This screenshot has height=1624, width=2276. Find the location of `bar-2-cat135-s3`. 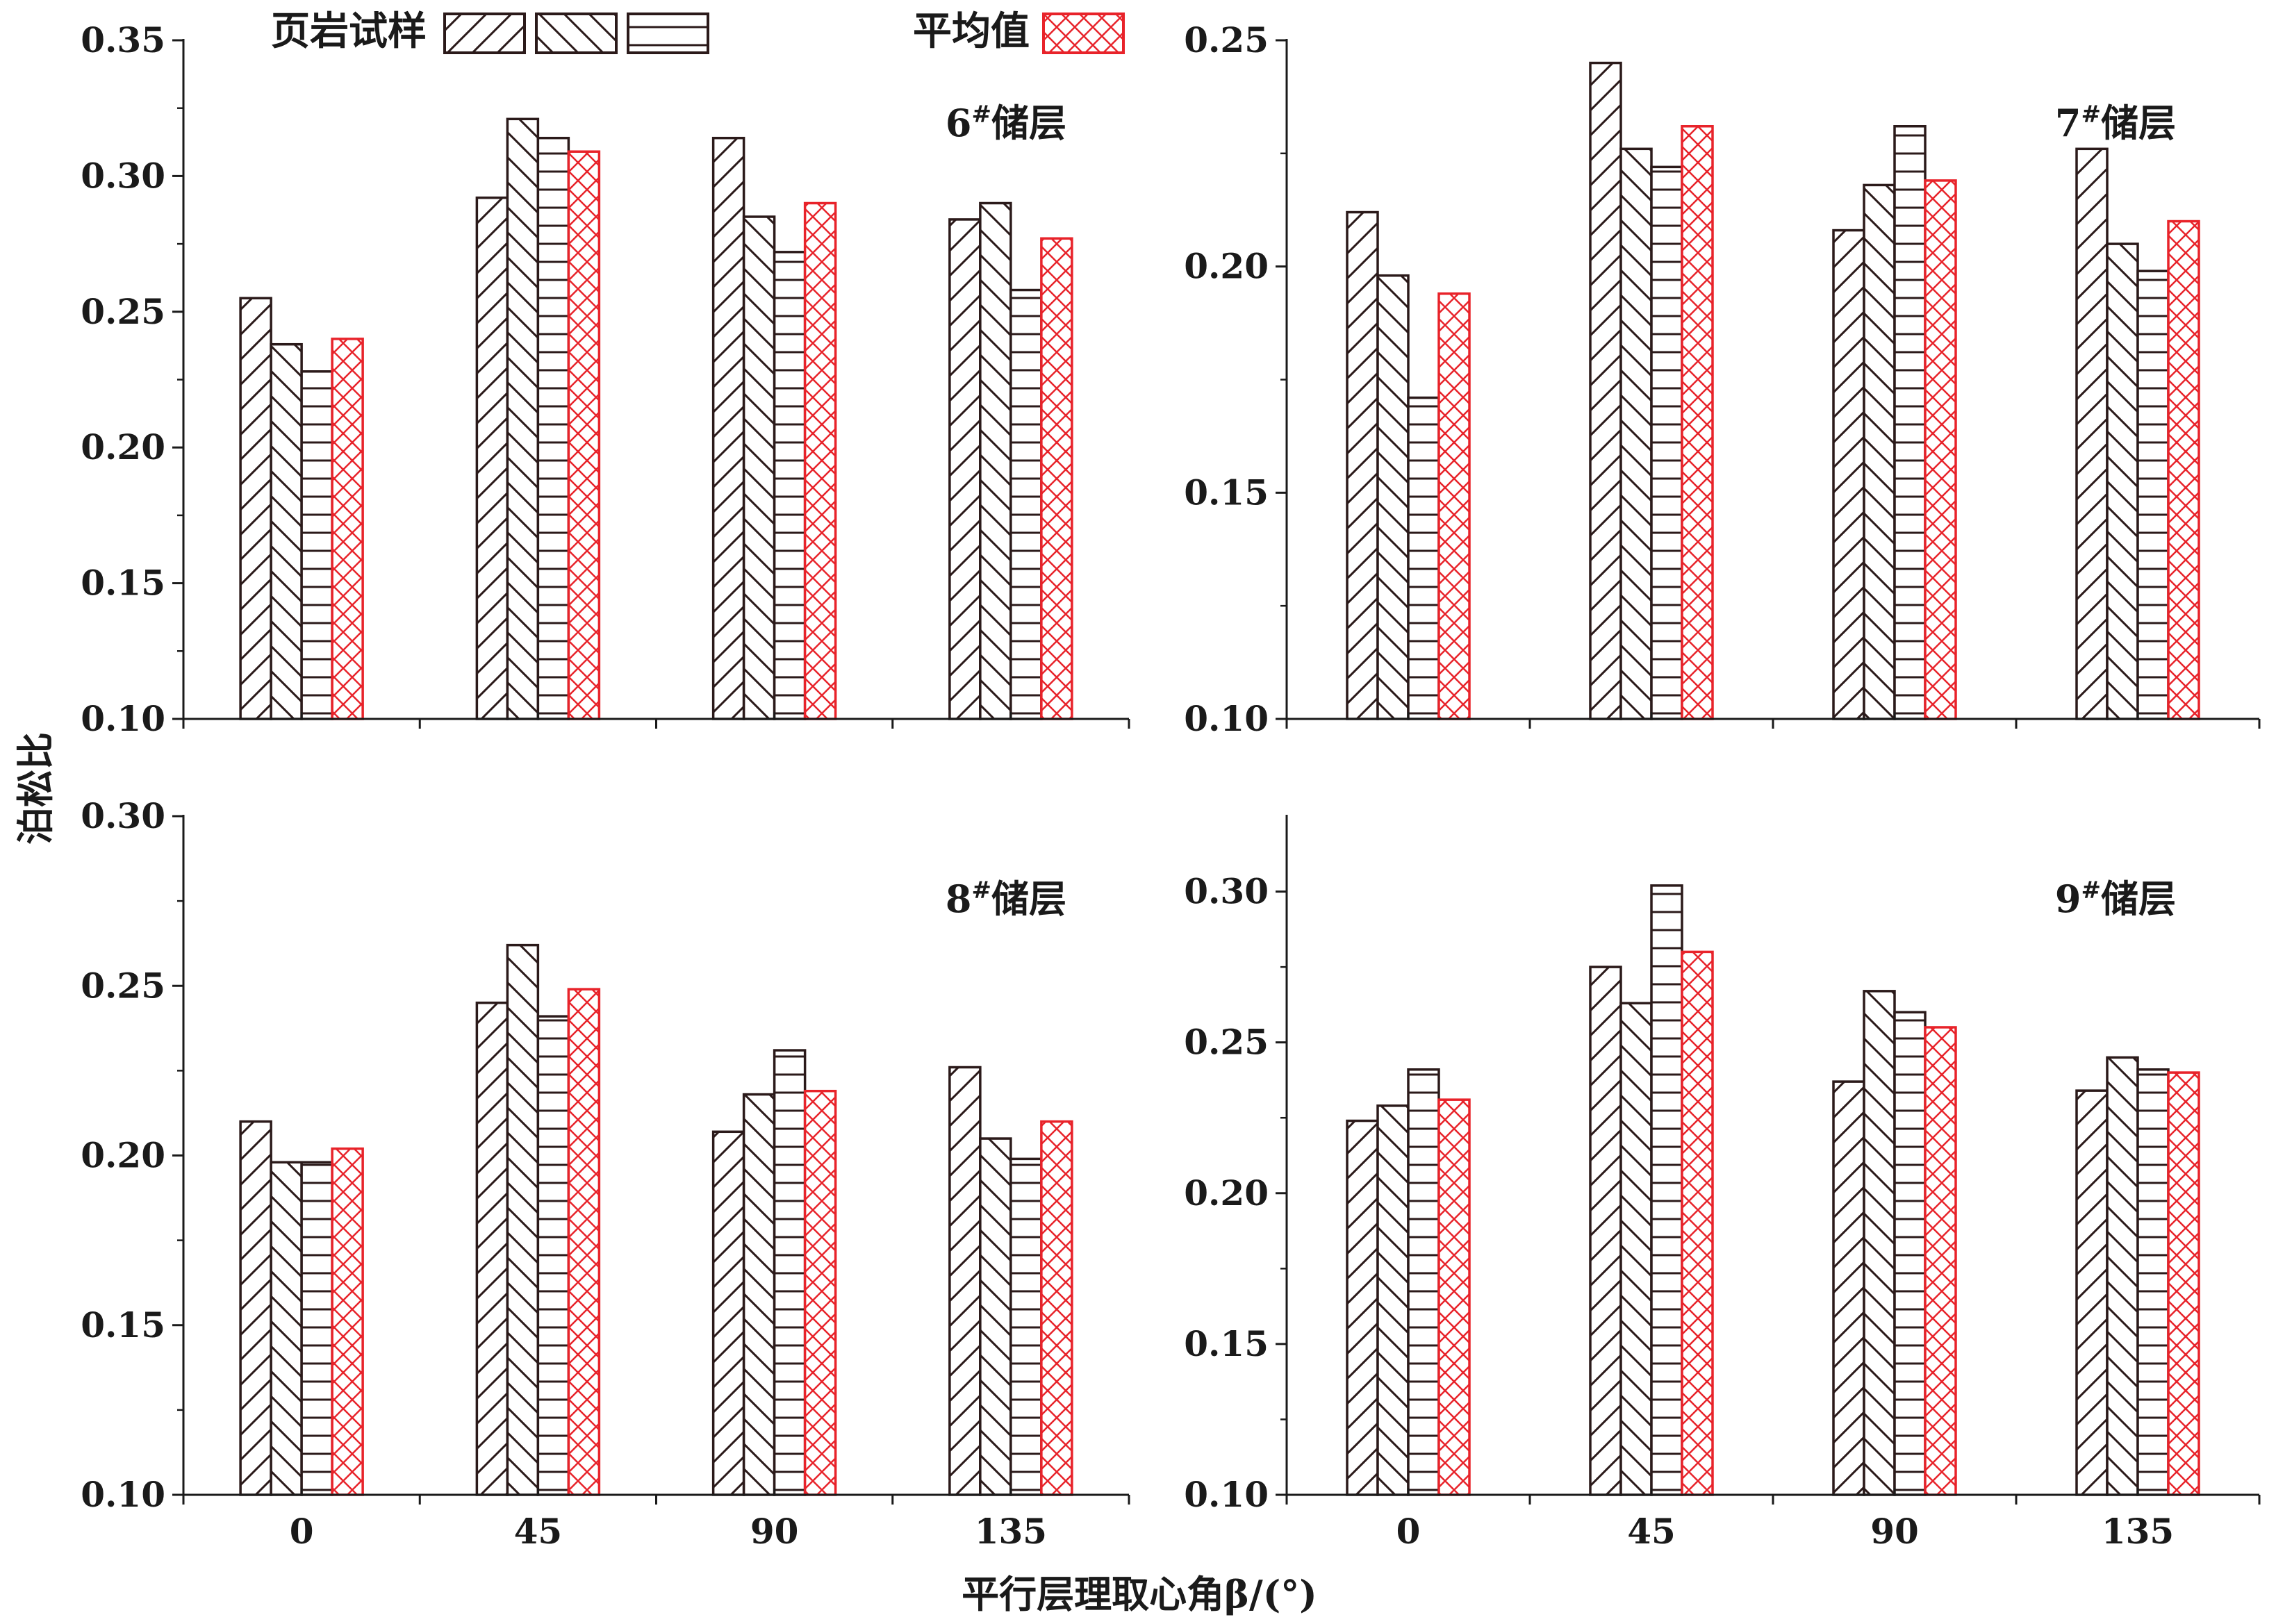

bar-2-cat135-s3 is located at coordinates (2153, 495).